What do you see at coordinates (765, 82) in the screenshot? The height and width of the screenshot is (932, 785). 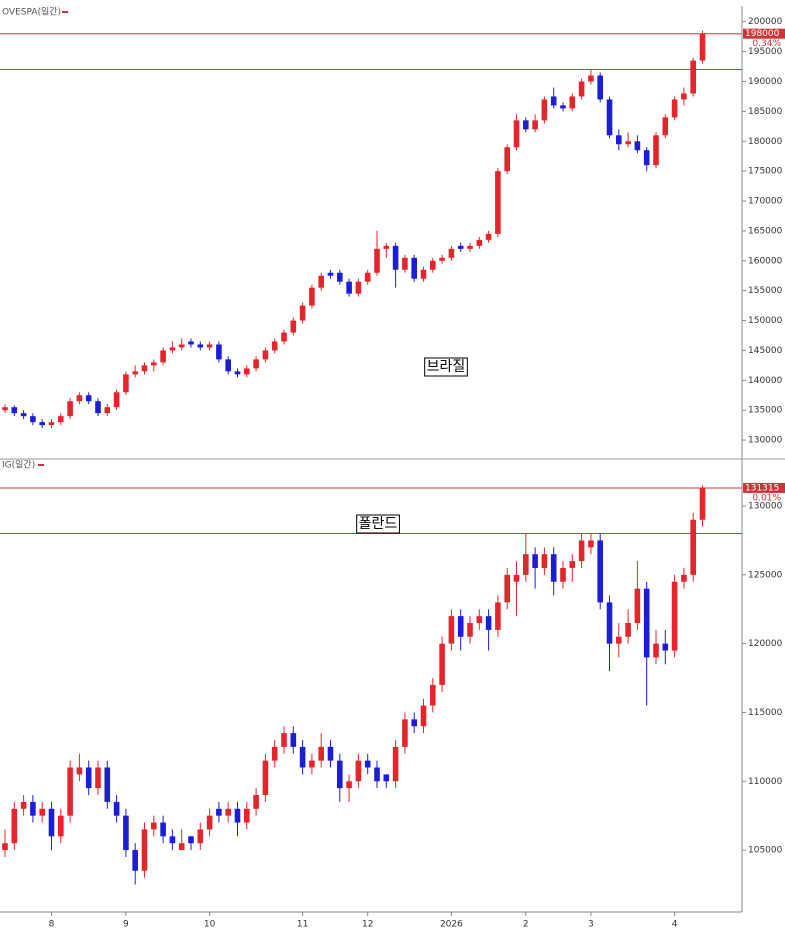 I see `y-tick-label: 190000` at bounding box center [765, 82].